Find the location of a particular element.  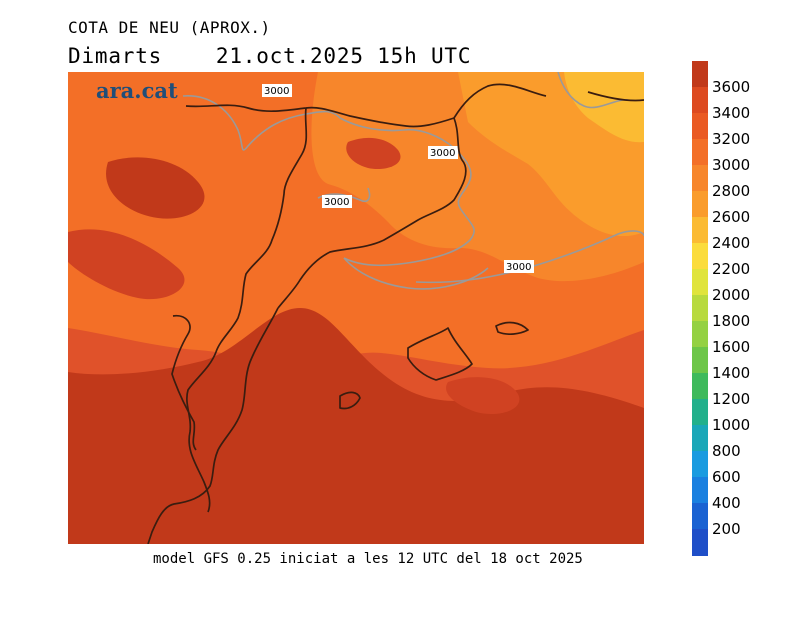

catalan-coast is located at coordinates (213, 425).